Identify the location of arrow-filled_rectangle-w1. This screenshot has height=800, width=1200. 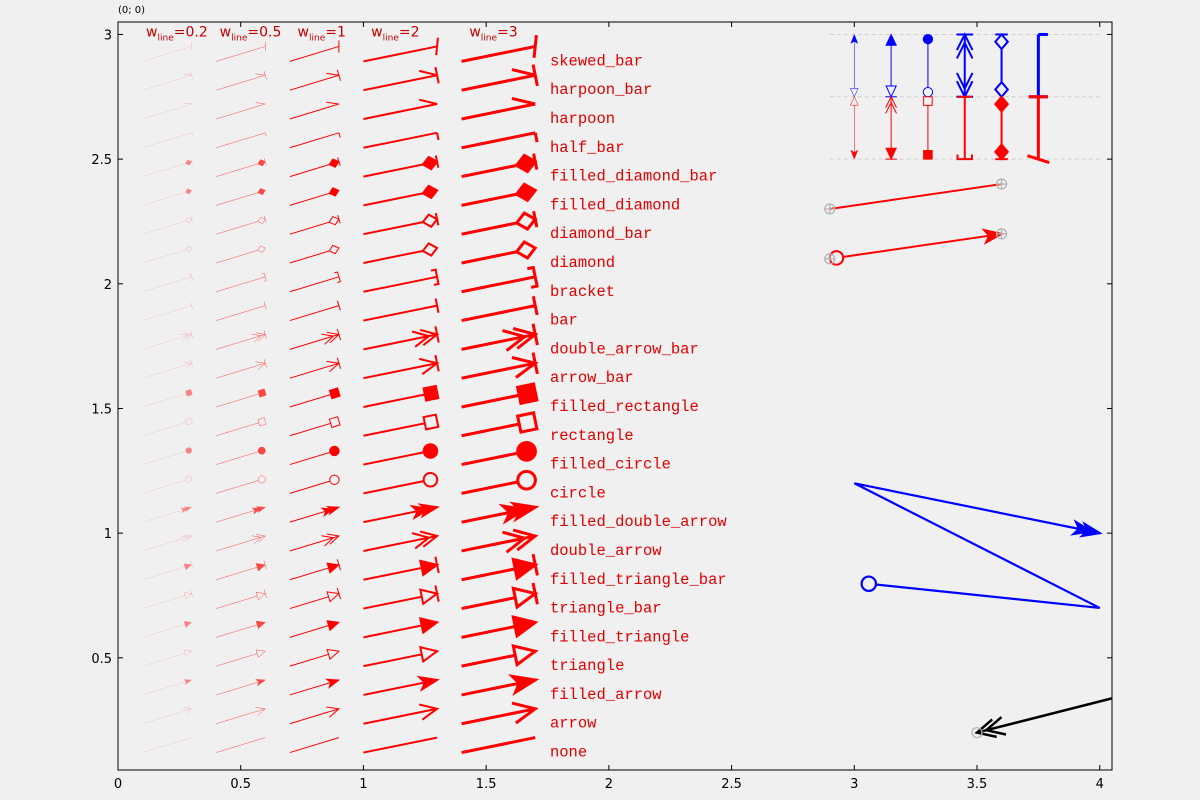
(241, 398).